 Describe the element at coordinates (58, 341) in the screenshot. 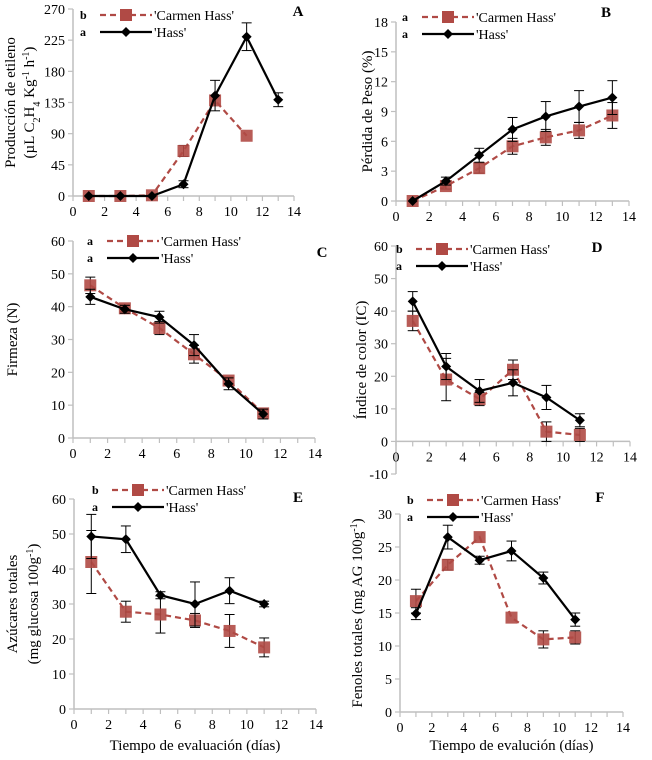

I see `y-tick-label: 30` at that location.